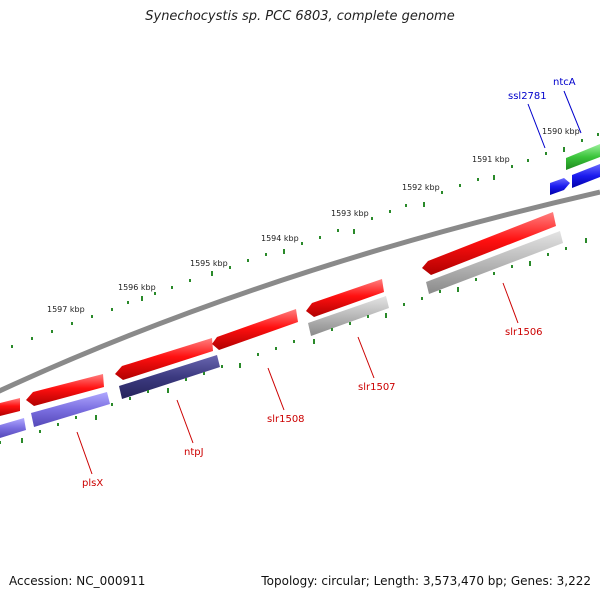 The height and width of the screenshot is (600, 600). I want to click on kbp-label-1593: 1593 kbp, so click(350, 213).